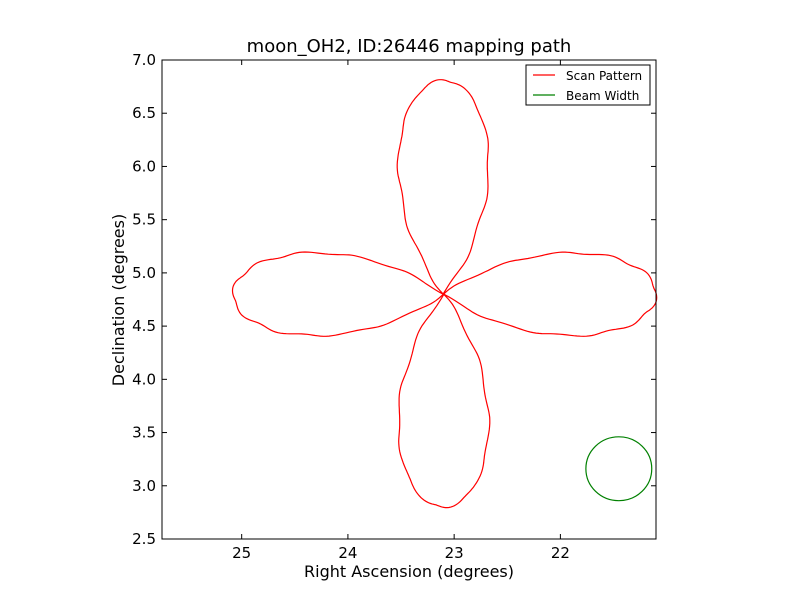  I want to click on chart-title: moon_OH2, ID:26446 mapping path, so click(409, 46).